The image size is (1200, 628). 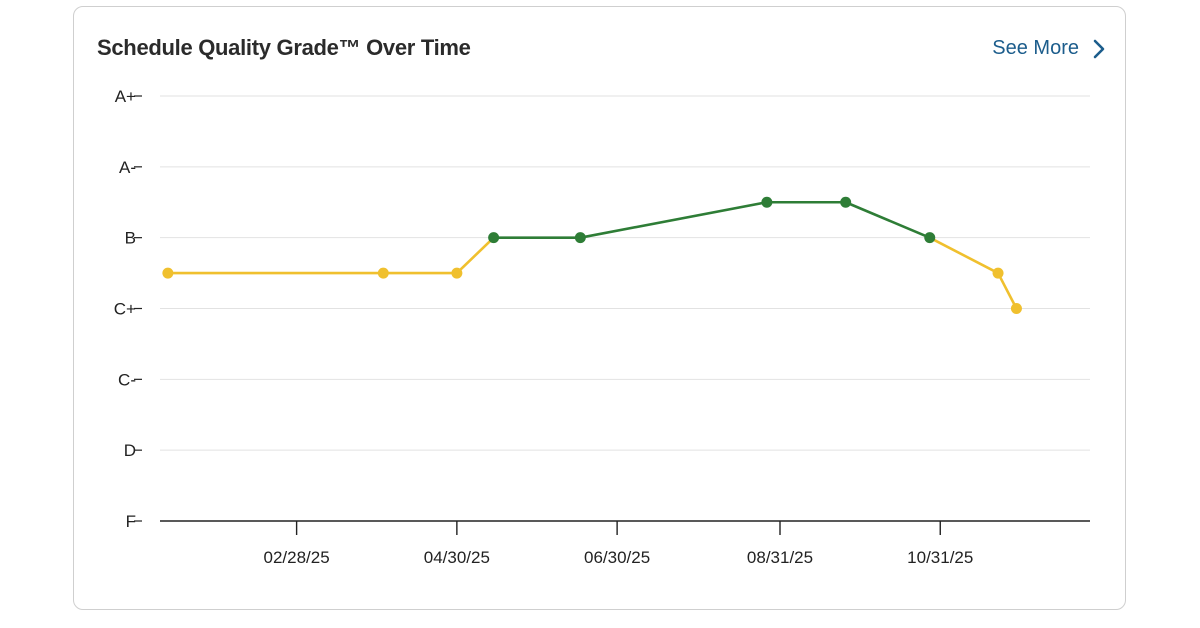 I want to click on see-more-link: See More, so click(x=1049, y=48).